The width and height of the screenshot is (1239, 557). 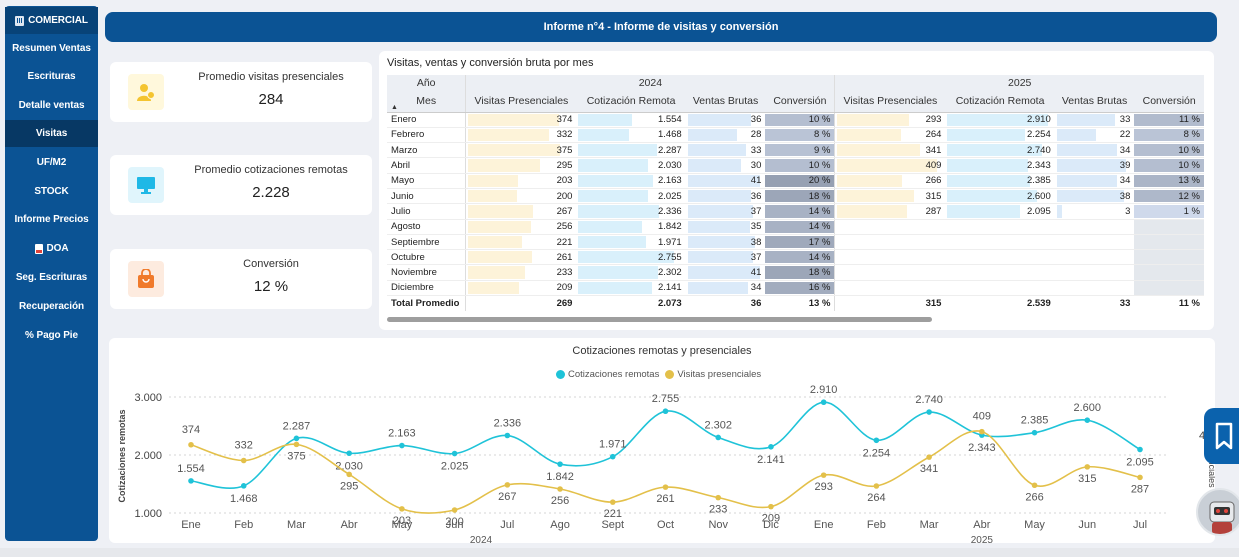 What do you see at coordinates (819, 242) in the screenshot?
I see `cell-value: 17 %` at bounding box center [819, 242].